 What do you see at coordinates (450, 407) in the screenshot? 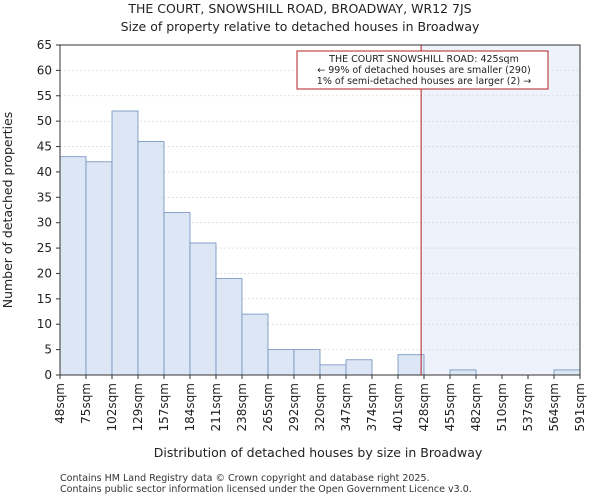
I see `x-tick-label: 455sqm` at bounding box center [450, 407].